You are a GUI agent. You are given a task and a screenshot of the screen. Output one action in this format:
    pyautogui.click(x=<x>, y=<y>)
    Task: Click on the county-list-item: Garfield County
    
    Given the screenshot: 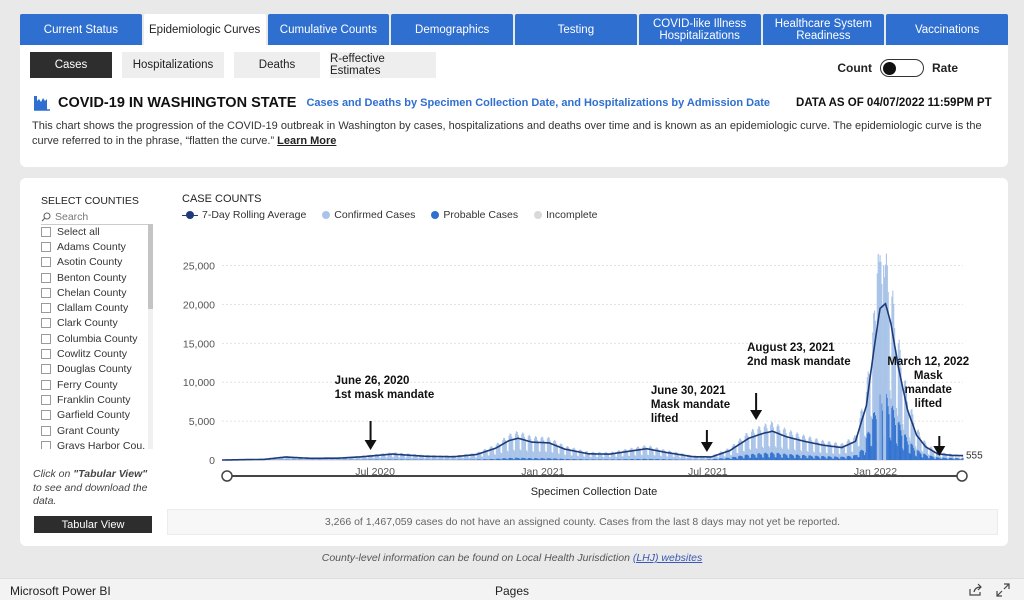 What is the action you would take?
    pyautogui.click(x=93, y=415)
    